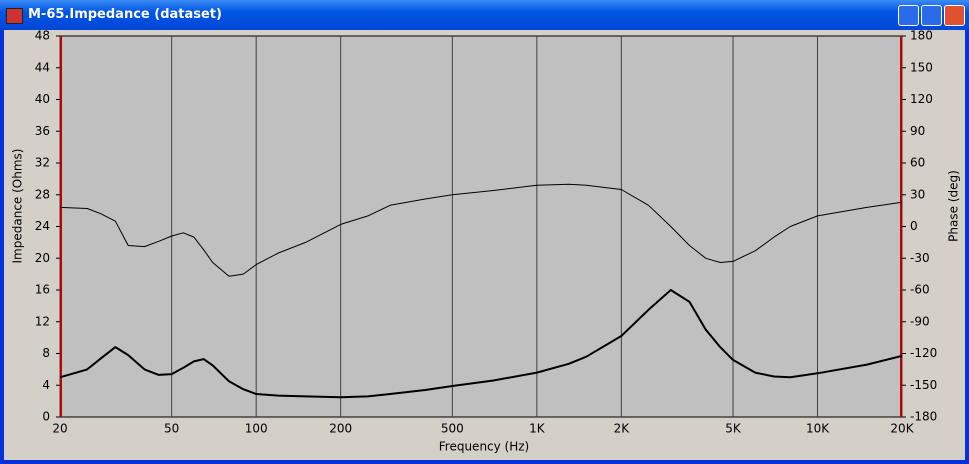 This screenshot has width=969, height=464. What do you see at coordinates (923, 417) in the screenshot?
I see `y2-tick-label: -180` at bounding box center [923, 417].